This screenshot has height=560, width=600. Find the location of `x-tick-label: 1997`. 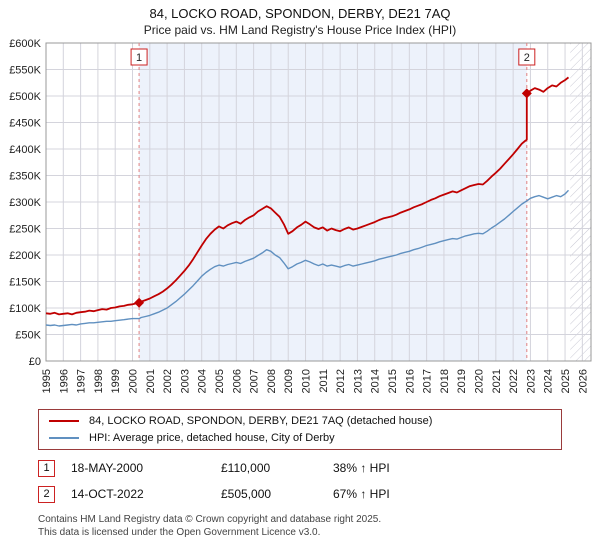

x-tick-label: 1997 is located at coordinates (82, 381).